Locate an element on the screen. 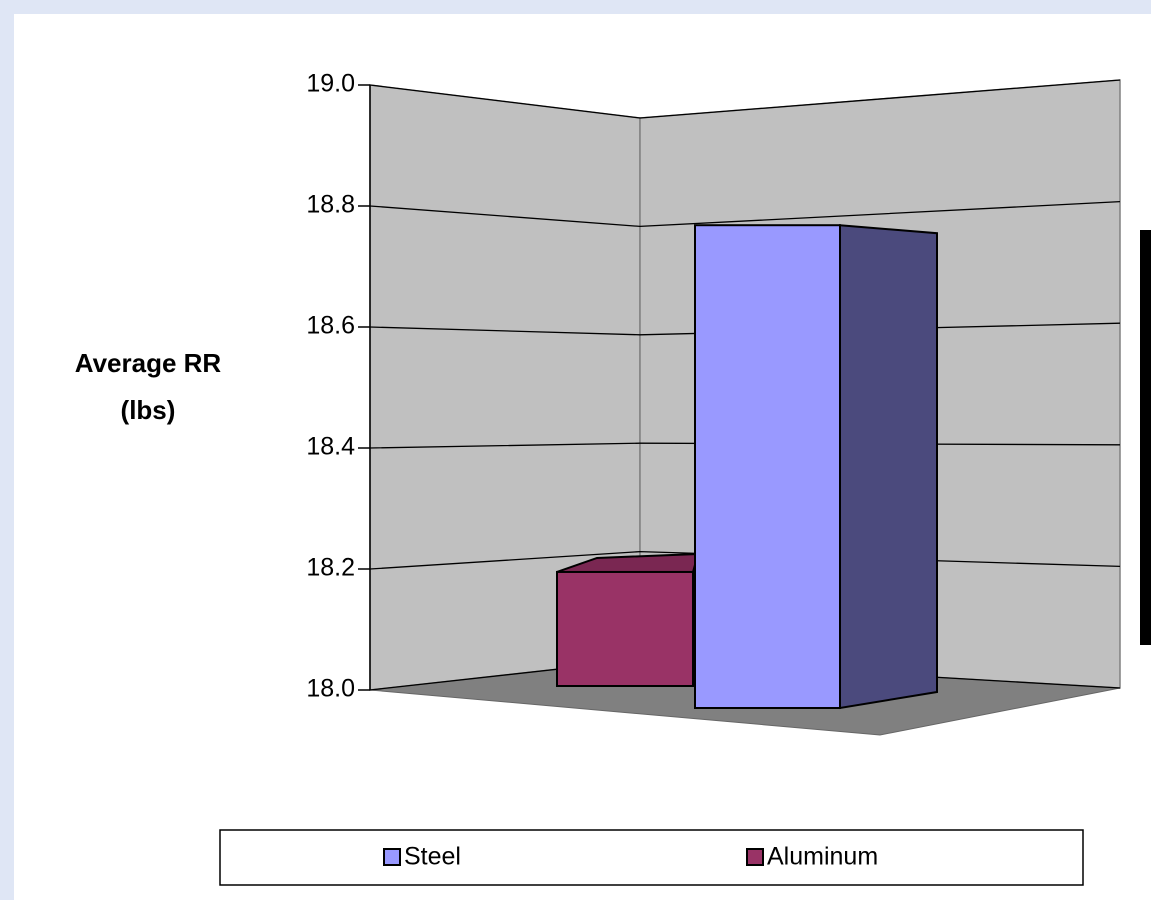  legend-label: Aluminum is located at coordinates (822, 857).